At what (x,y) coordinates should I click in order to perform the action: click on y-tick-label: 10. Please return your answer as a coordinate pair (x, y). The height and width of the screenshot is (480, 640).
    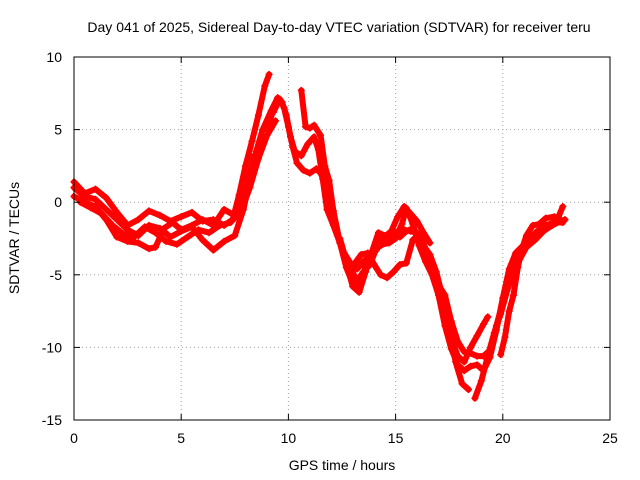
    Looking at the image, I should click on (54, 57).